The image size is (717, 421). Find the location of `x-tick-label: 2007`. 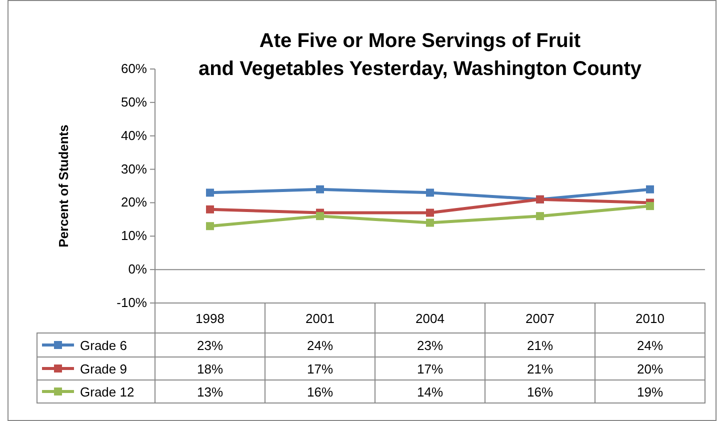

x-tick-label: 2007 is located at coordinates (540, 318).